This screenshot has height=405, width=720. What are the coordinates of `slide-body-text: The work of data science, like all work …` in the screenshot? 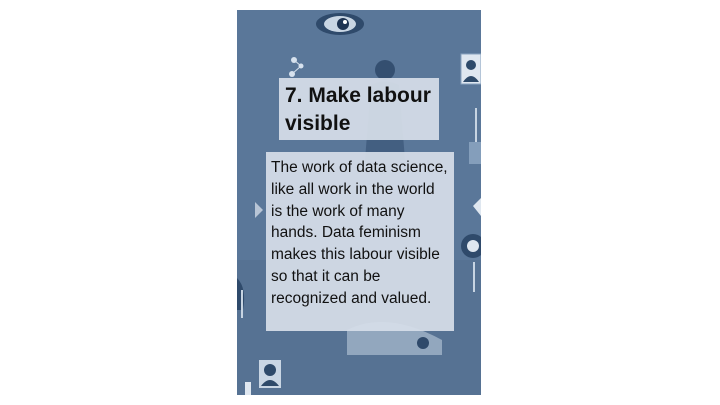 It's located at (359, 233).